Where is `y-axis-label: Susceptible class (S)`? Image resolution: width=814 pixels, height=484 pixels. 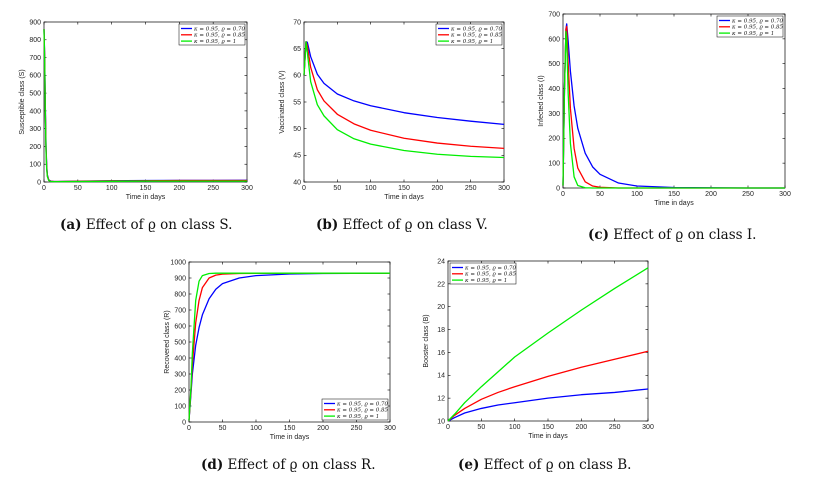 y-axis-label: Susceptible class (S) is located at coordinates (22, 101).